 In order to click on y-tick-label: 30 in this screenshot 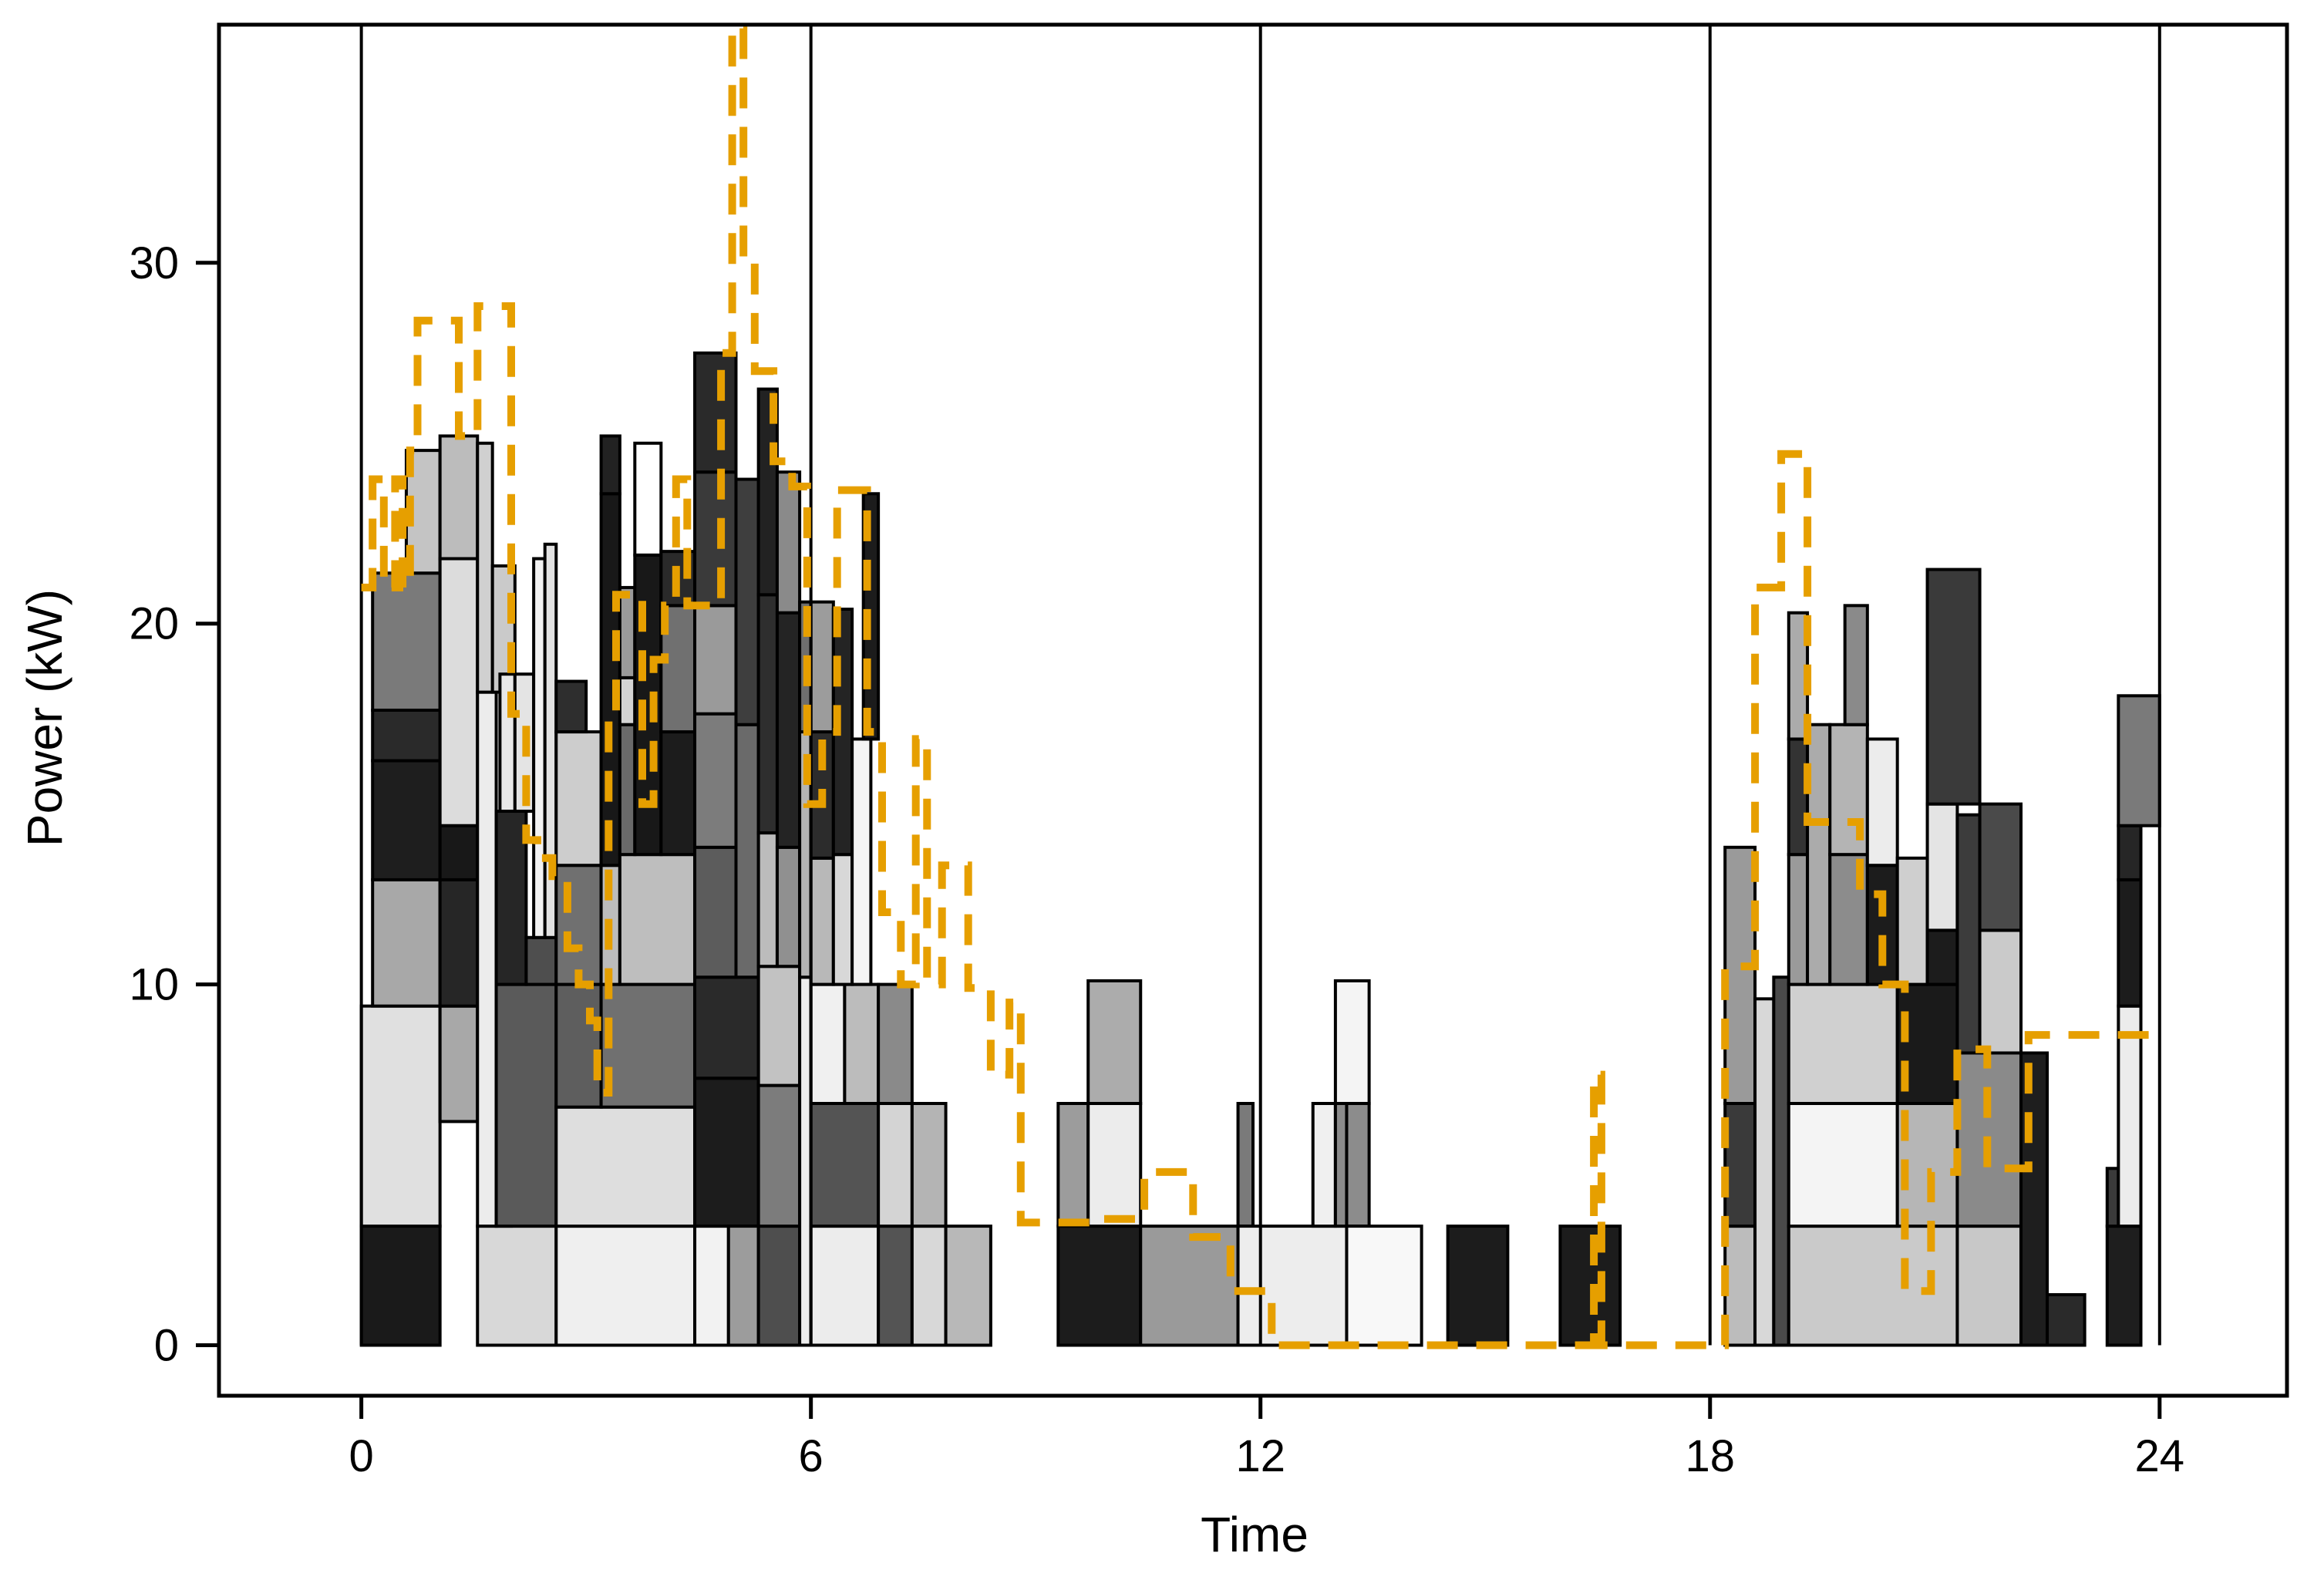, I will do `click(154, 263)`.